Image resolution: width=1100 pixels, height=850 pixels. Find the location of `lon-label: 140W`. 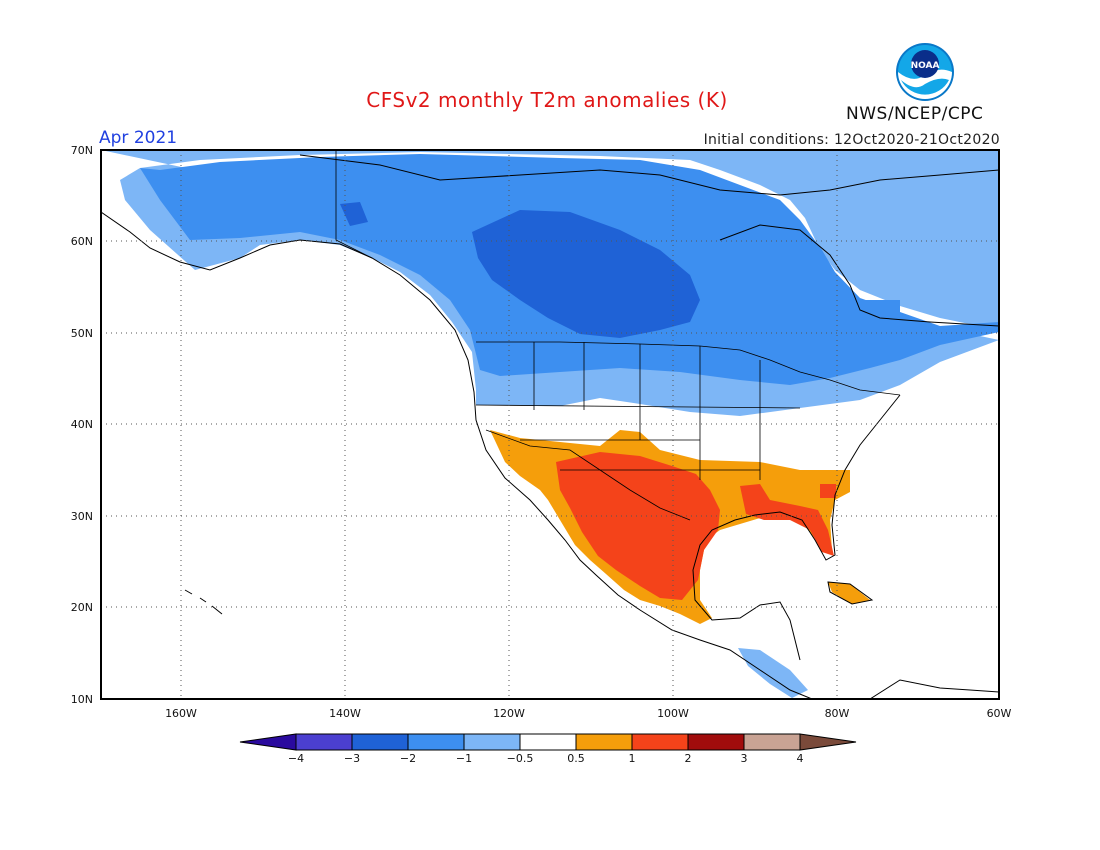

lon-label: 140W is located at coordinates (345, 713).